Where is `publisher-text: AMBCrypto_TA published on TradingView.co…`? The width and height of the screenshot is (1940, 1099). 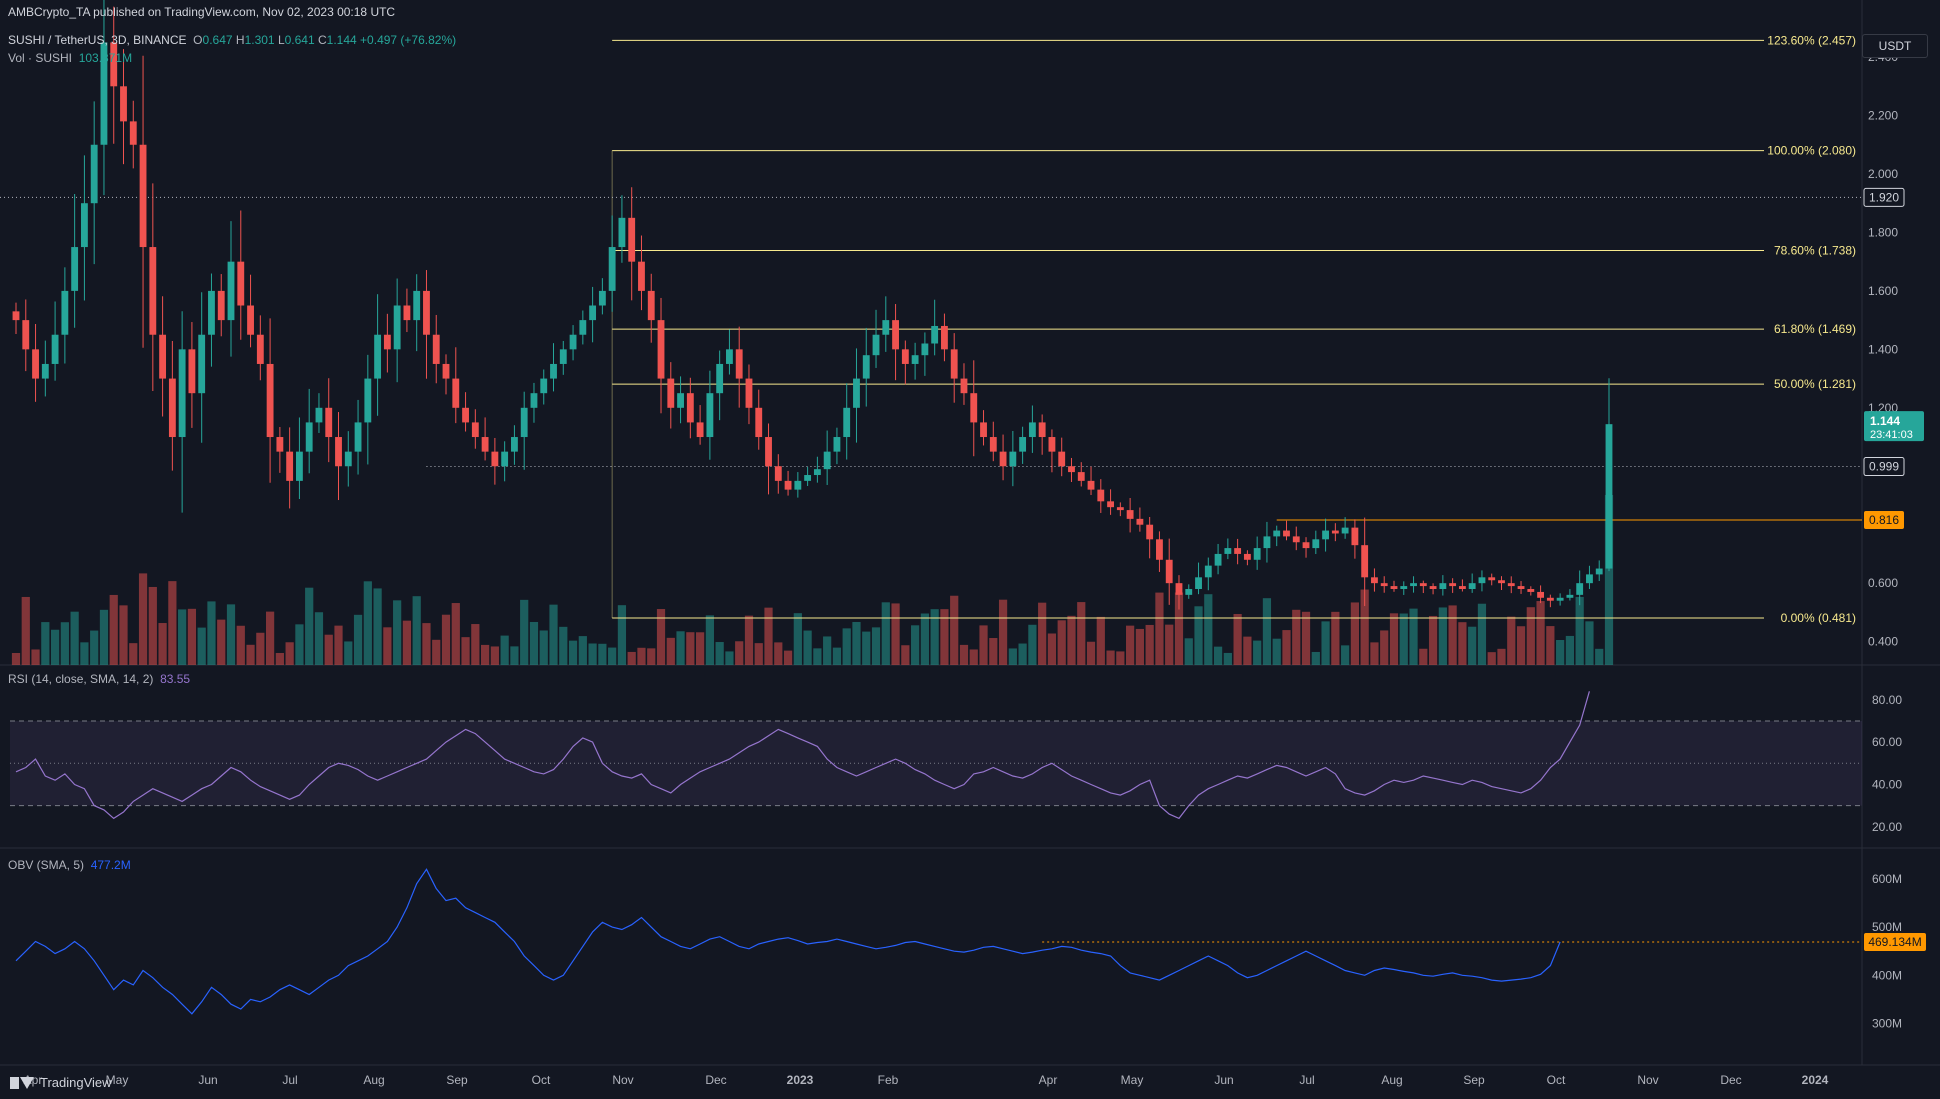 publisher-text: AMBCrypto_TA published on TradingView.co… is located at coordinates (202, 12).